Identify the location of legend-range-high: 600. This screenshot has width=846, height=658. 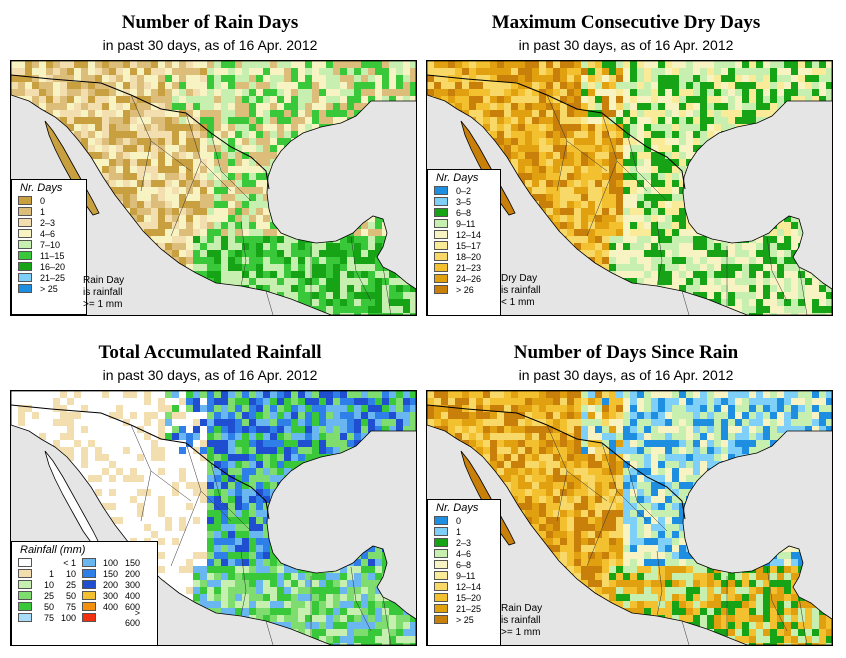
(132, 606).